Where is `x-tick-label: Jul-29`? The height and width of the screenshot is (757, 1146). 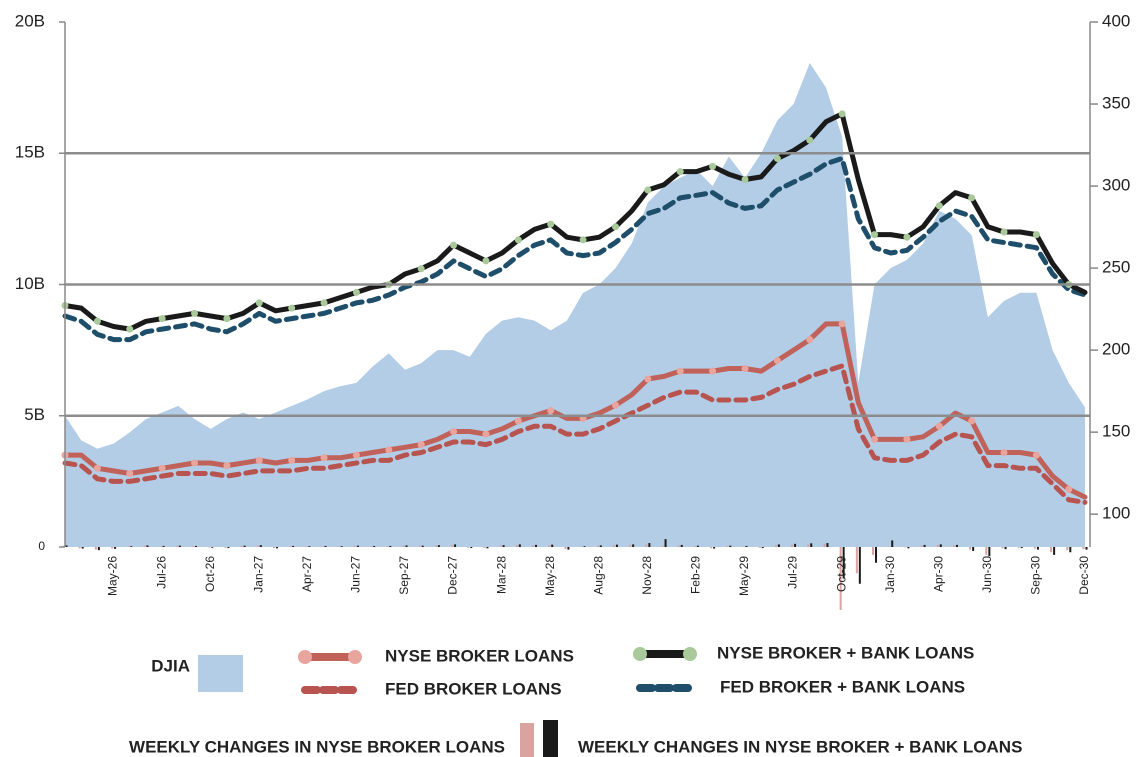
x-tick-label: Jul-29 is located at coordinates (793, 572).